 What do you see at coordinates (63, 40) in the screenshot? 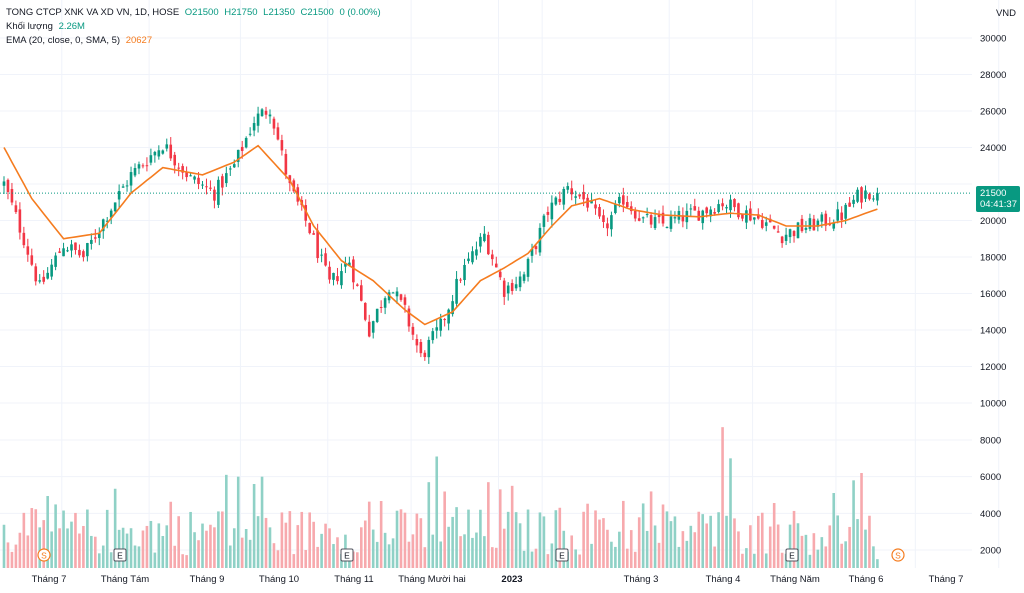
I see `ema-label: EMA (20, close, 0, SMA, 5)` at bounding box center [63, 40].